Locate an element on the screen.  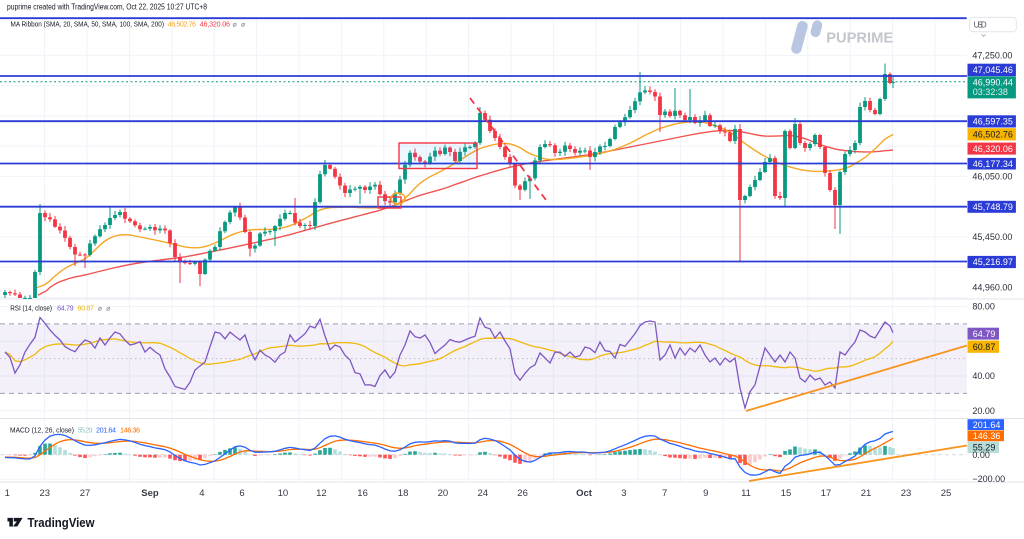
svg-text: 45,216.97 is located at coordinates (993, 262).